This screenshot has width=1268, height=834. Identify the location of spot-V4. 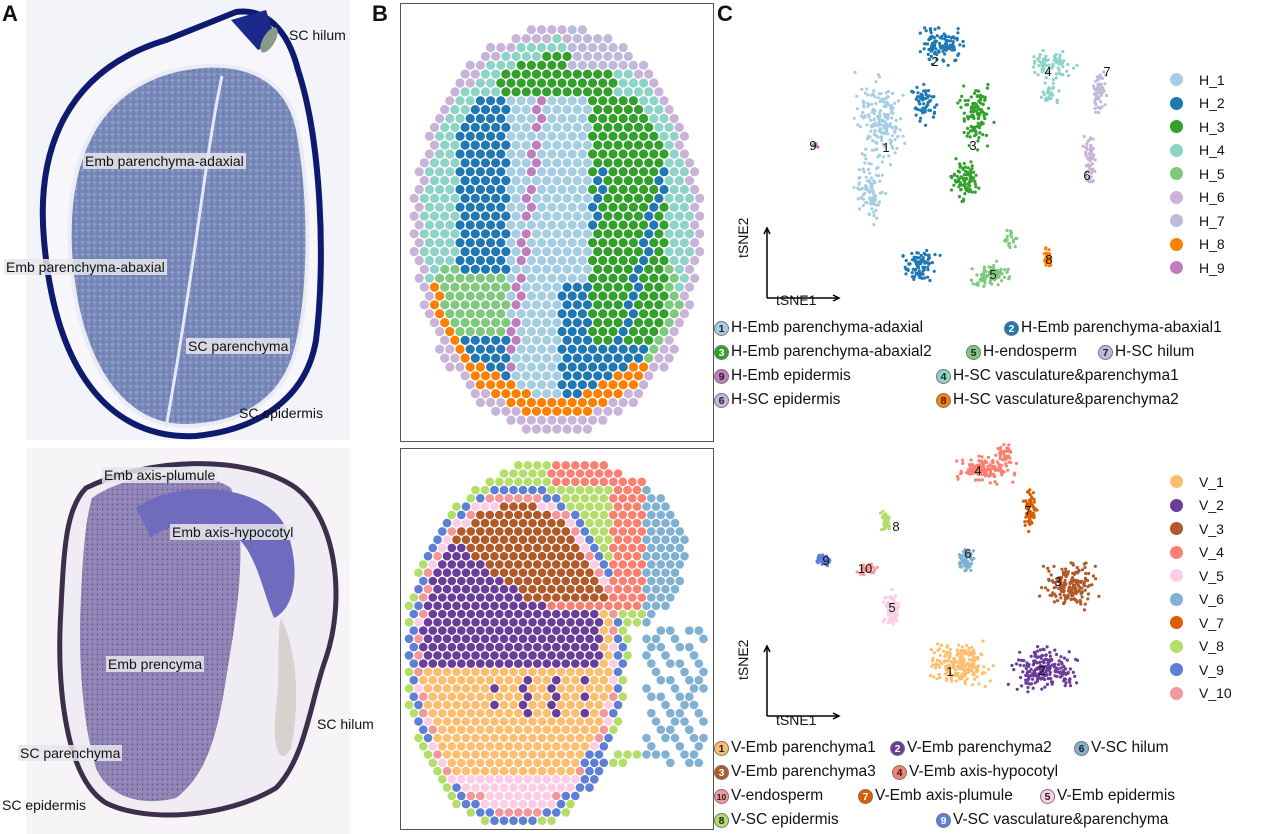
(613, 564).